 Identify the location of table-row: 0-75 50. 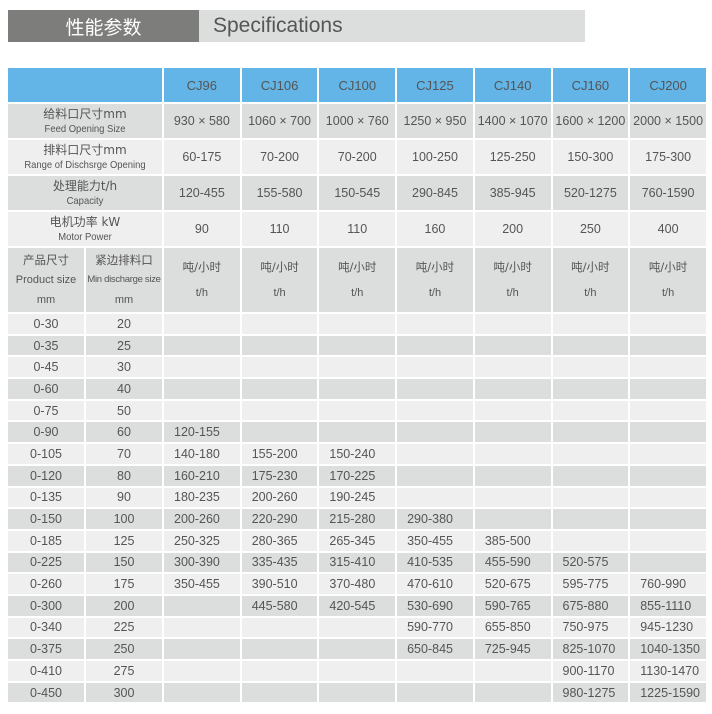
(357, 410).